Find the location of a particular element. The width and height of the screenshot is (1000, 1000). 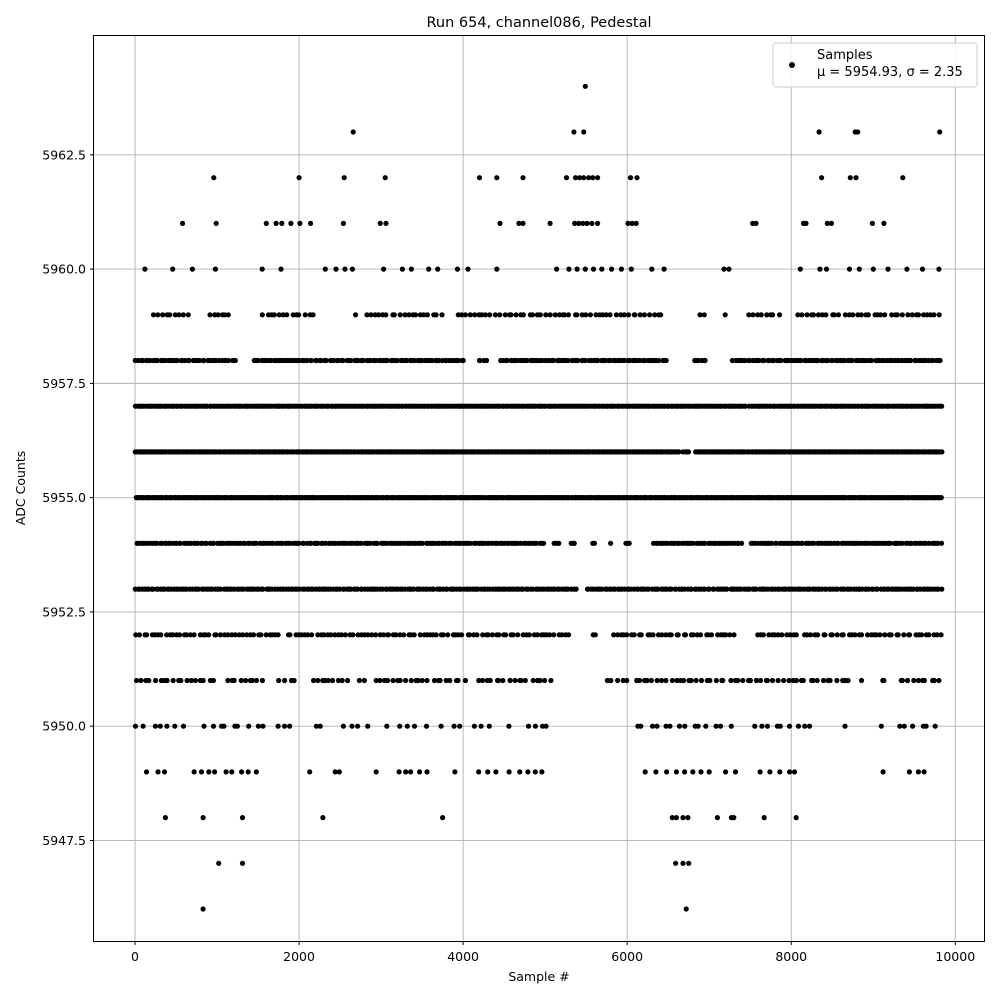

x-axis-label: Sample # is located at coordinates (538, 976).